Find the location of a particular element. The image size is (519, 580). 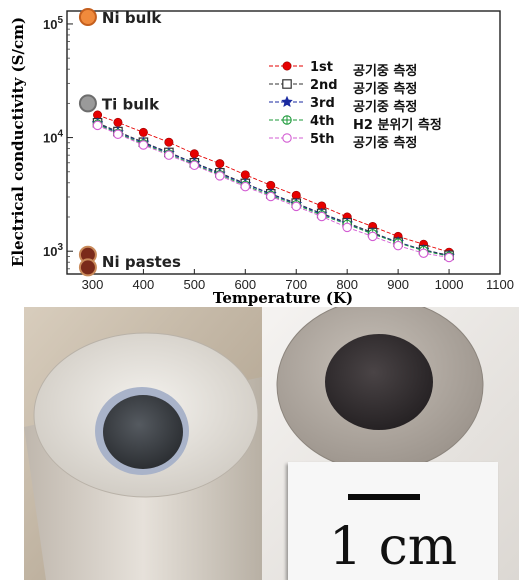

y-axis-title: Electrical conductivity (S/cm) is located at coordinates (18, 142).